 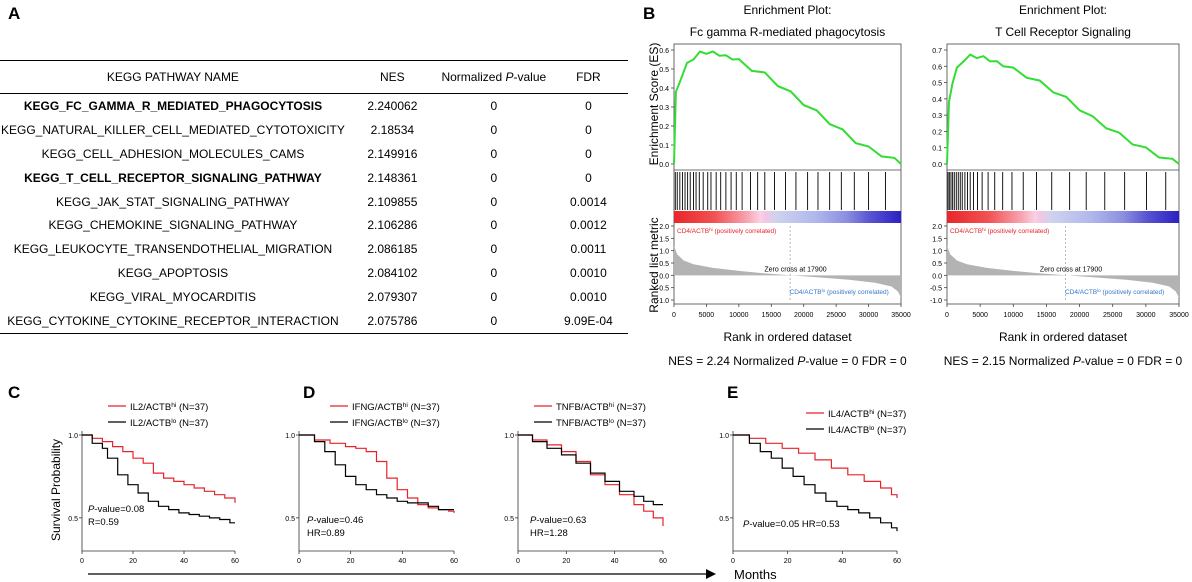 What do you see at coordinates (937, 239) in the screenshot?
I see `metric-ytick-label: 1.5` at bounding box center [937, 239].